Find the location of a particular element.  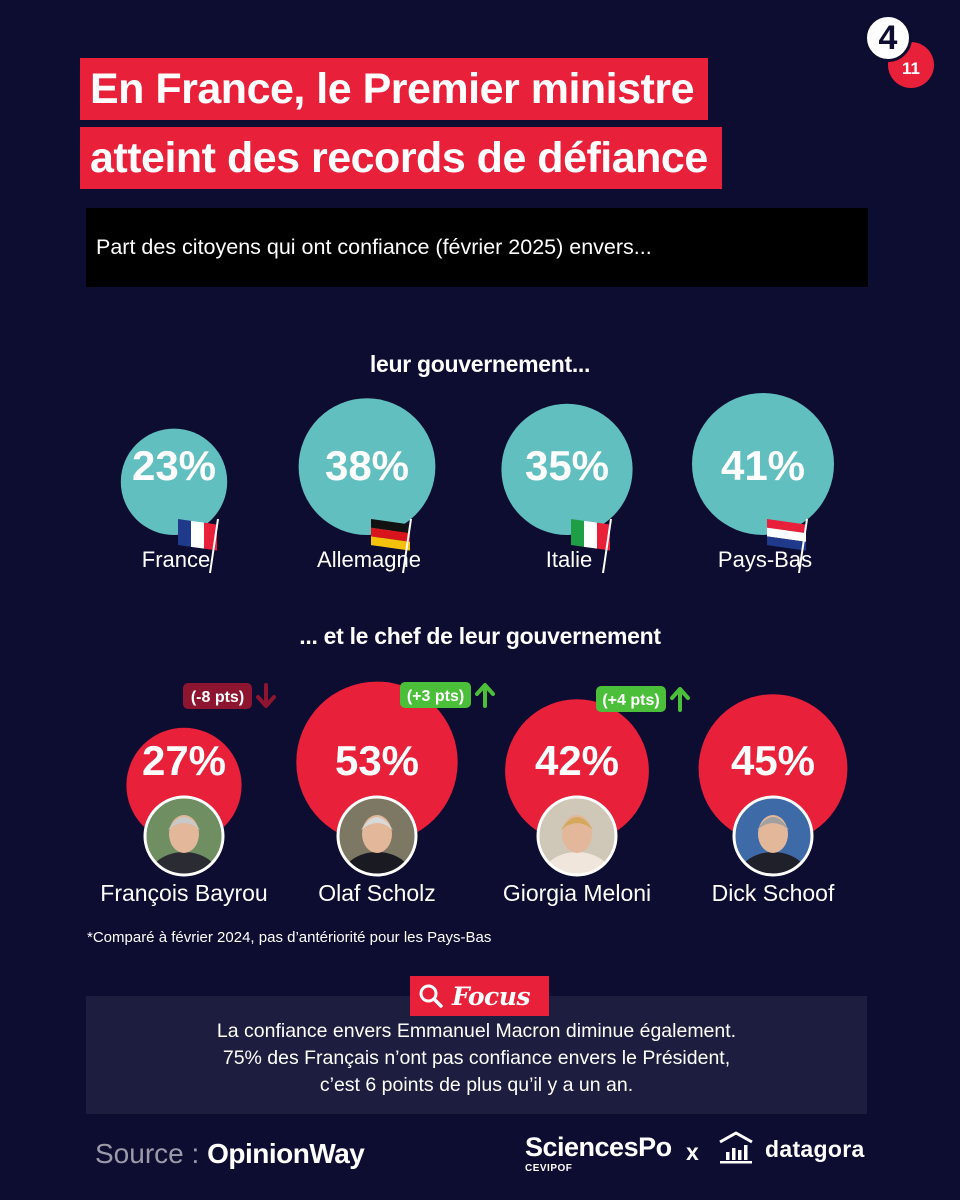

section-label-leader: ... et le chef de leur gouvernement is located at coordinates (480, 636).